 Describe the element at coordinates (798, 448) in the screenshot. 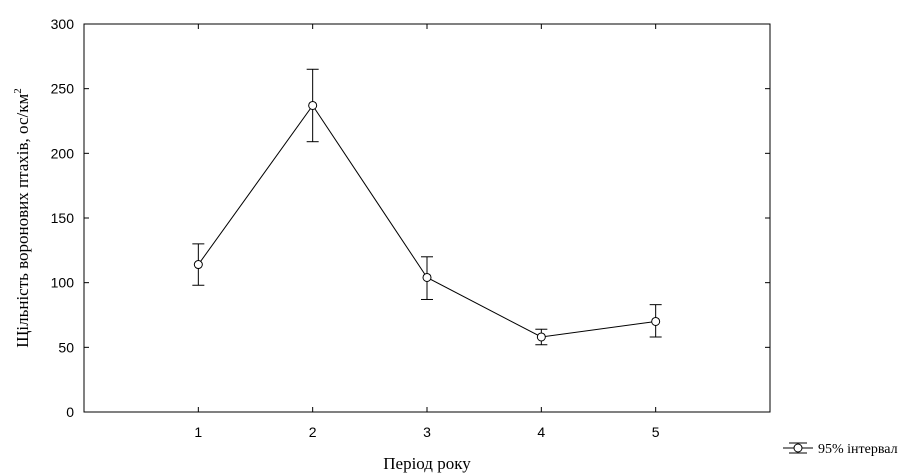

I see `legend-marker-icon` at that location.